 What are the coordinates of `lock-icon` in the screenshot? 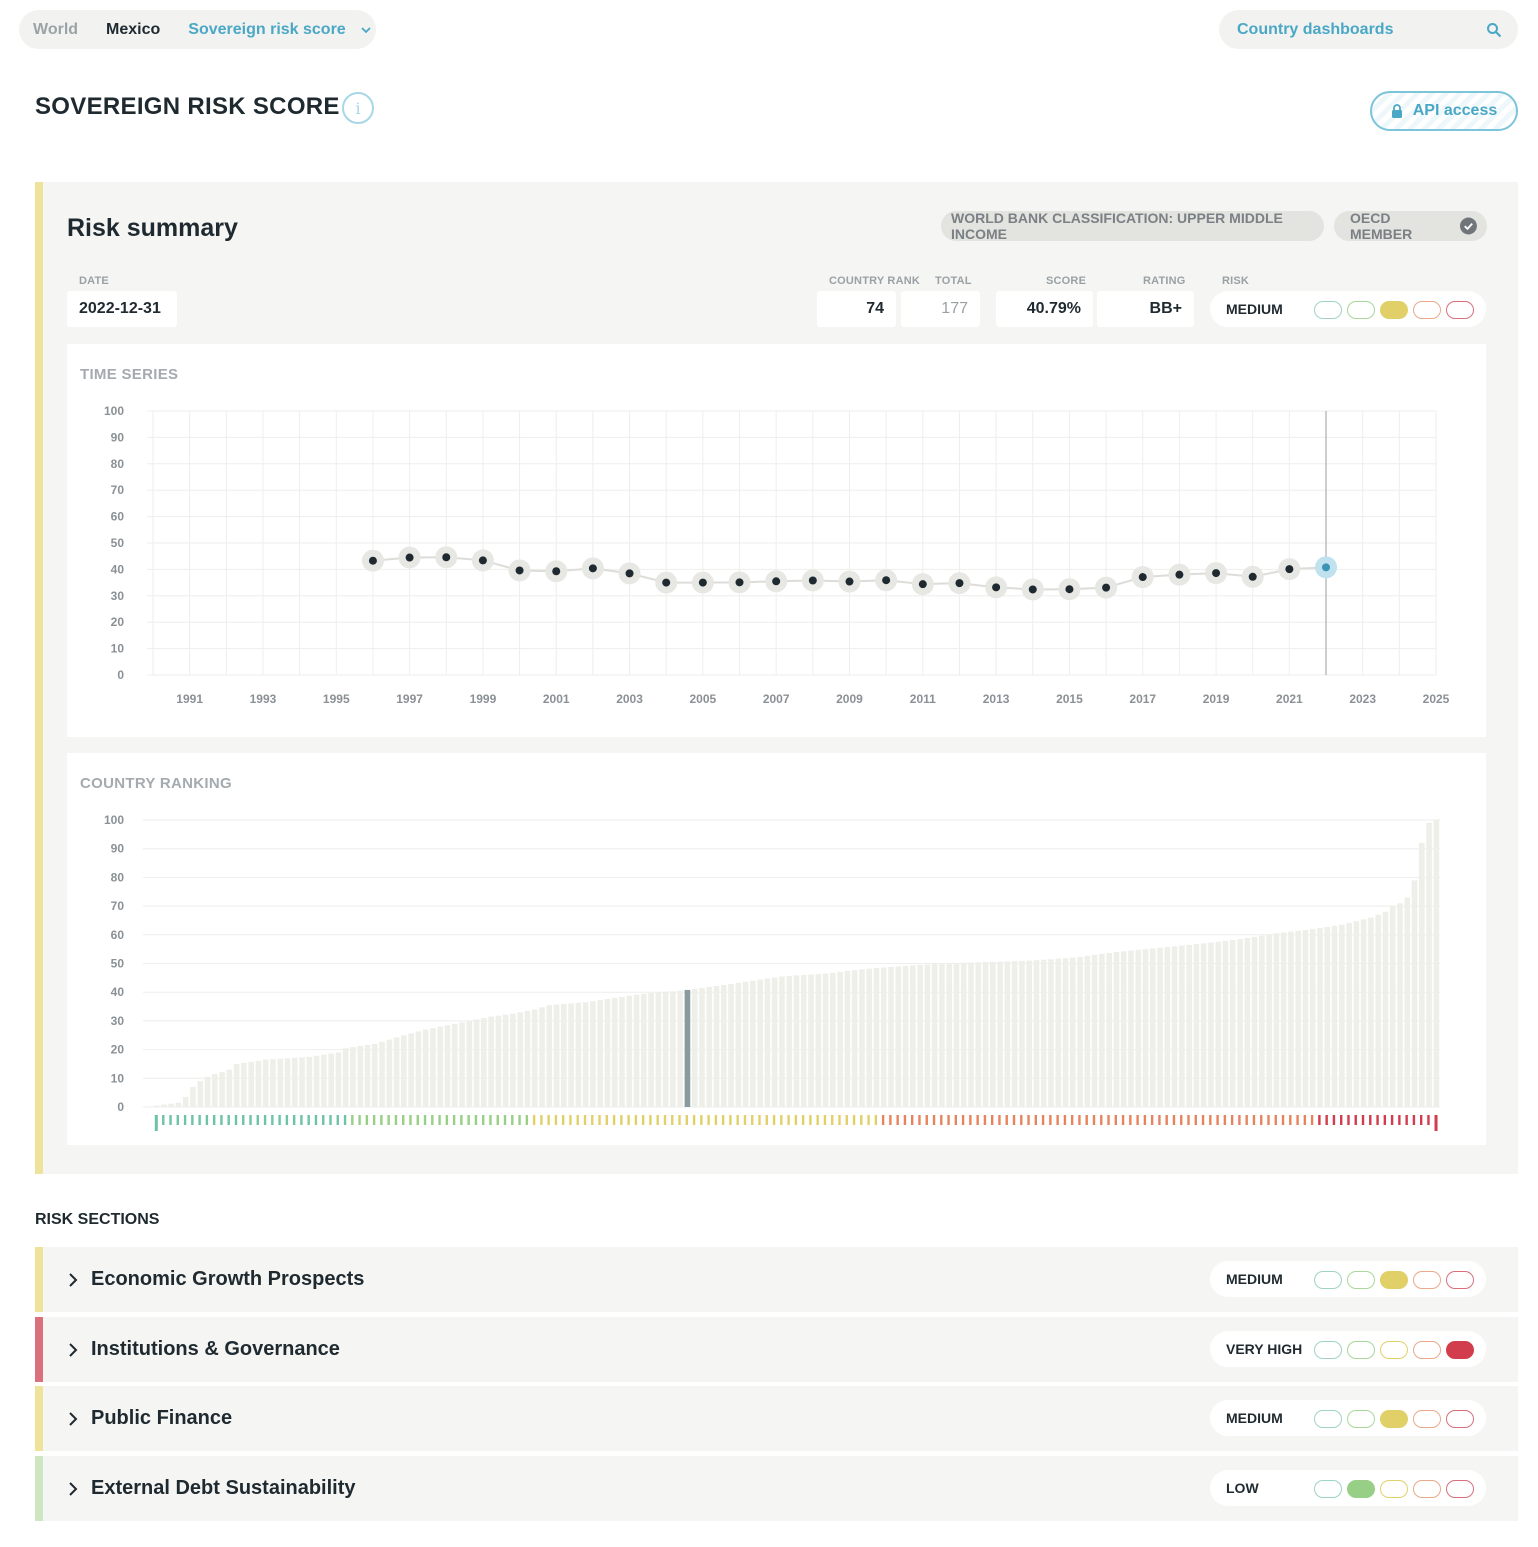 It's located at (1396, 111).